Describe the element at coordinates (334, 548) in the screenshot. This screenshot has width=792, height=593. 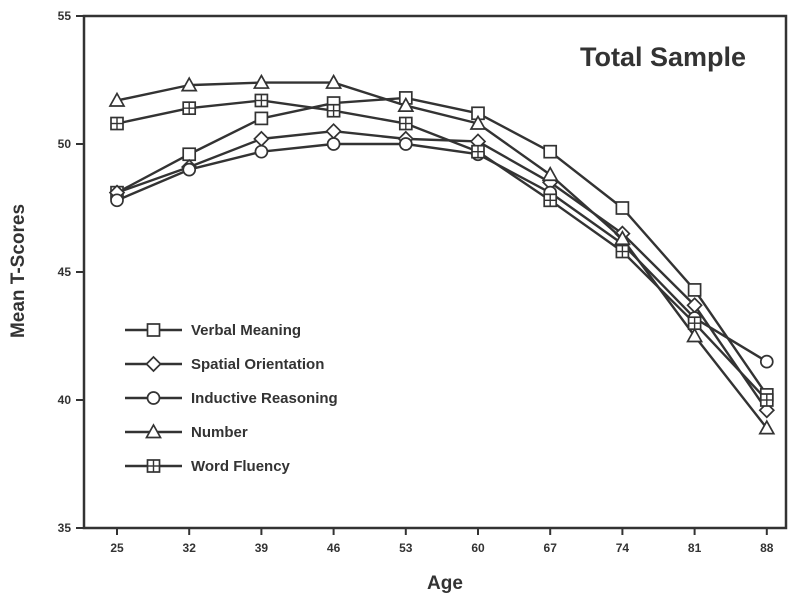
I see `x-tick-label: 46` at that location.